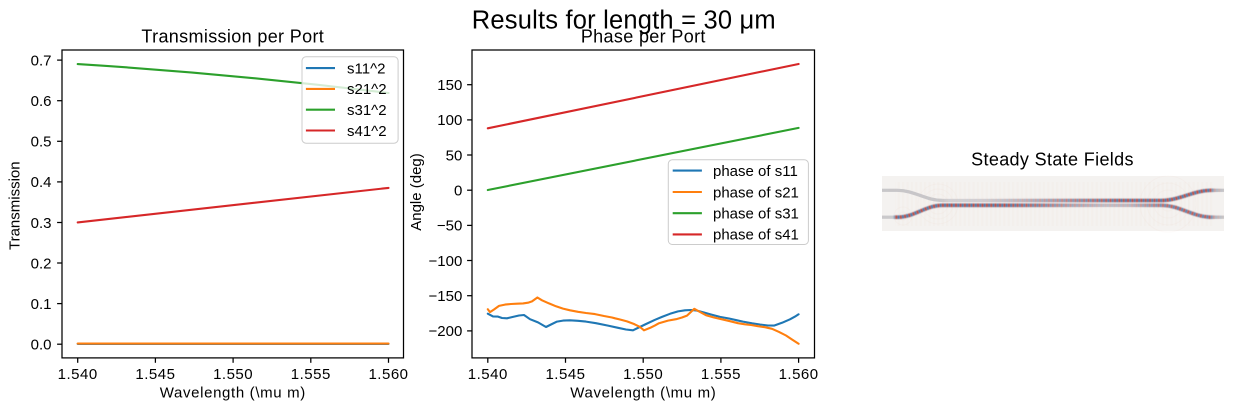 This screenshot has height=416, width=1233. What do you see at coordinates (41, 101) in the screenshot?
I see `svg-text: 0.6` at bounding box center [41, 101].